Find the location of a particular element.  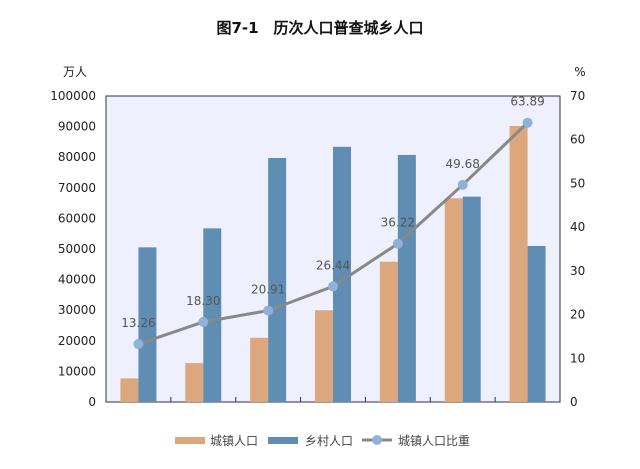

left-tick-label: 40000 is located at coordinates (77, 280).